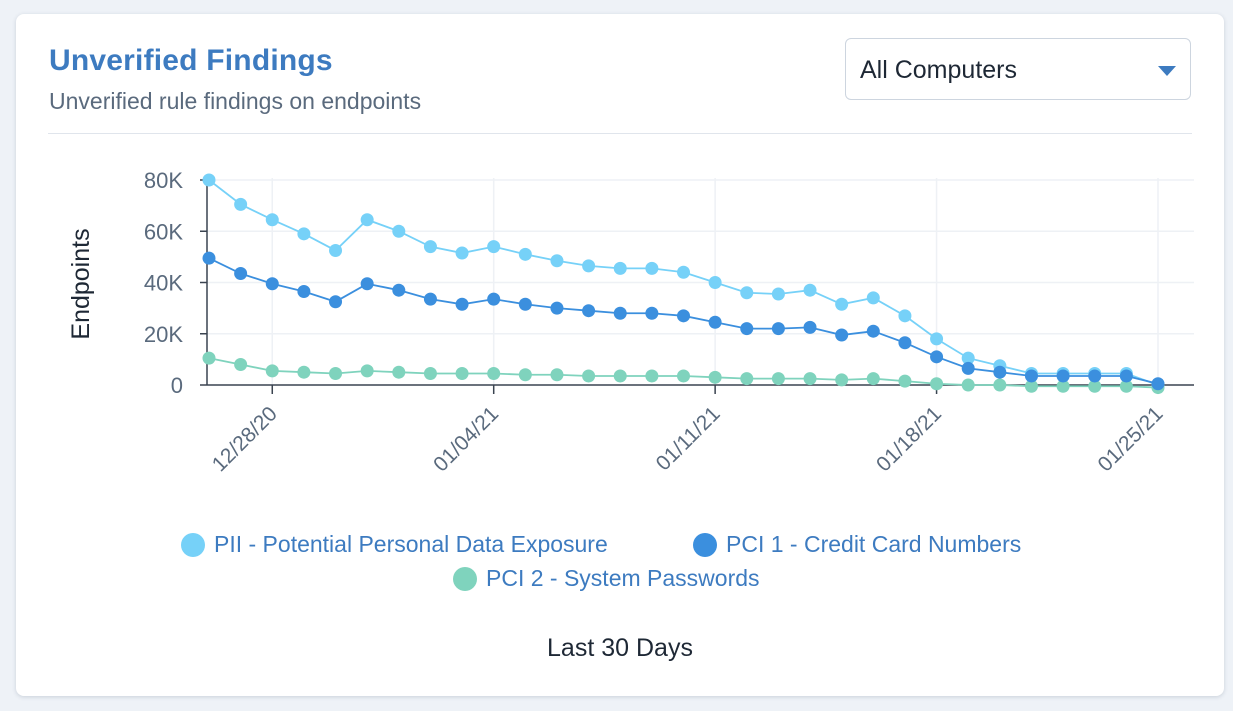  I want to click on legend-dot-pii, so click(193, 544).